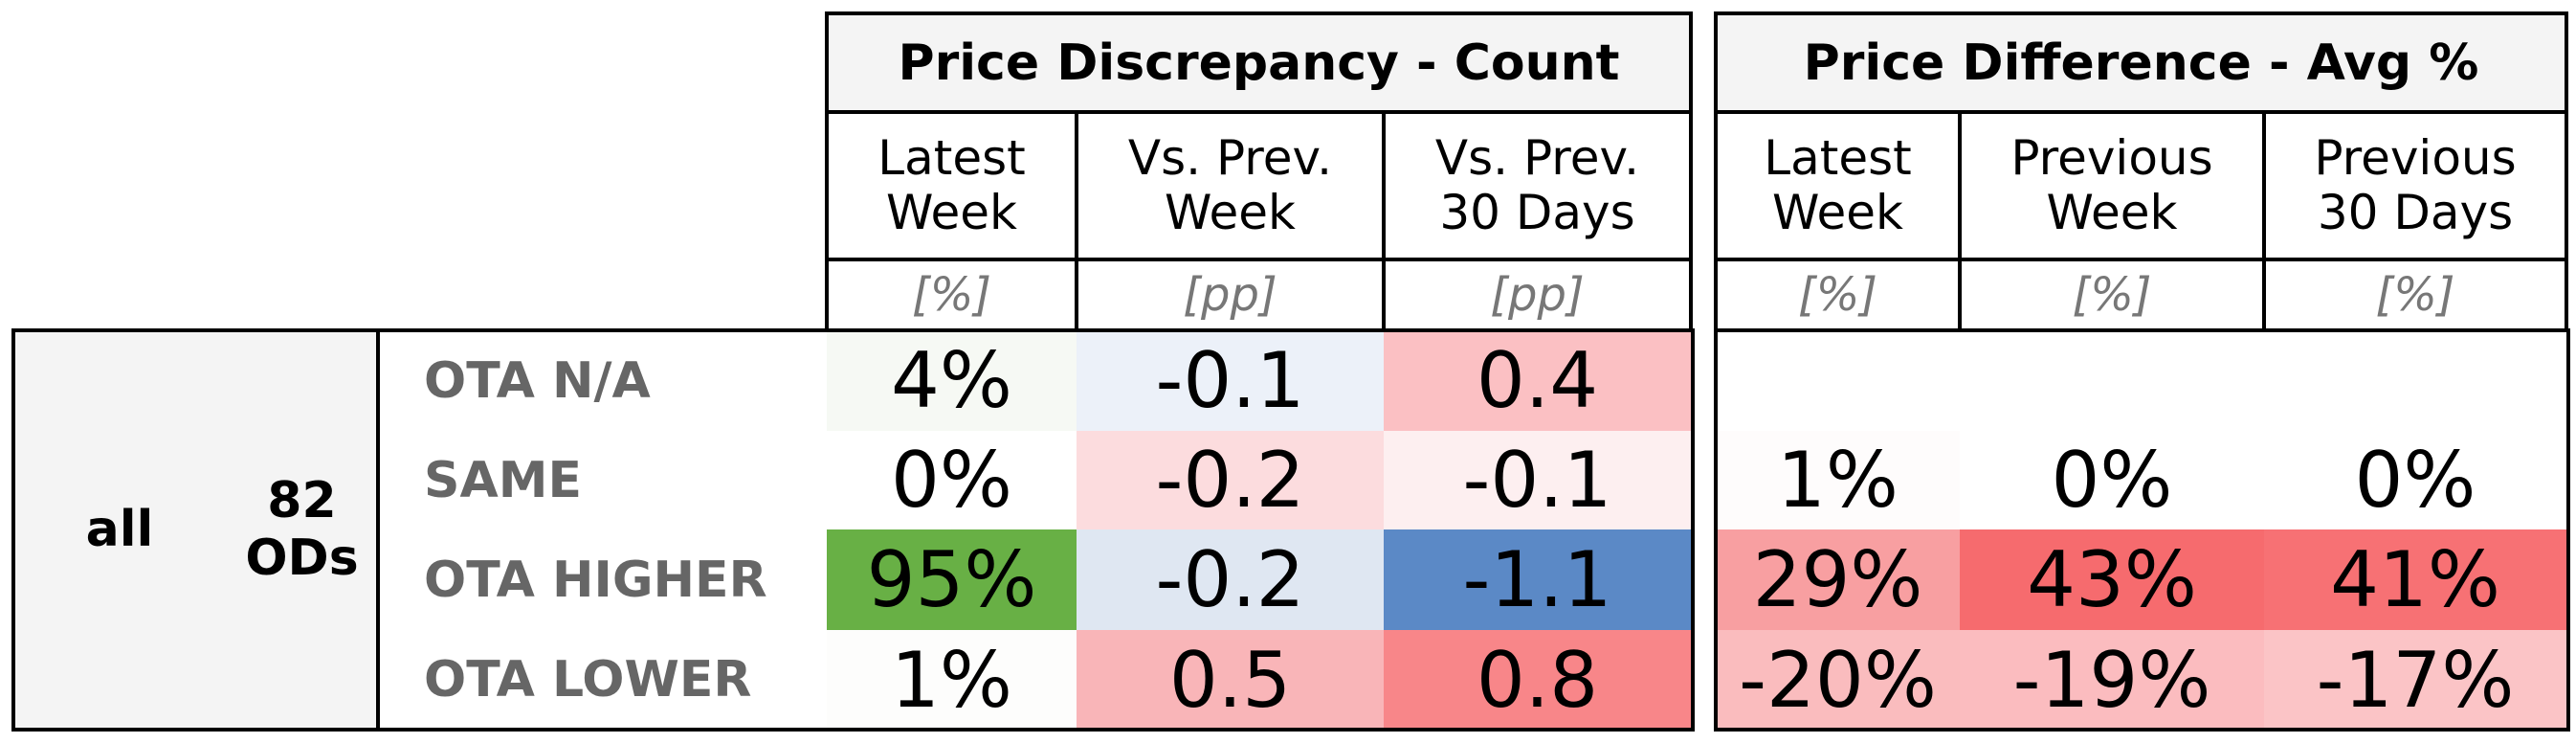 The width and height of the screenshot is (2576, 743). I want to click on segment-divider, so click(378, 530).